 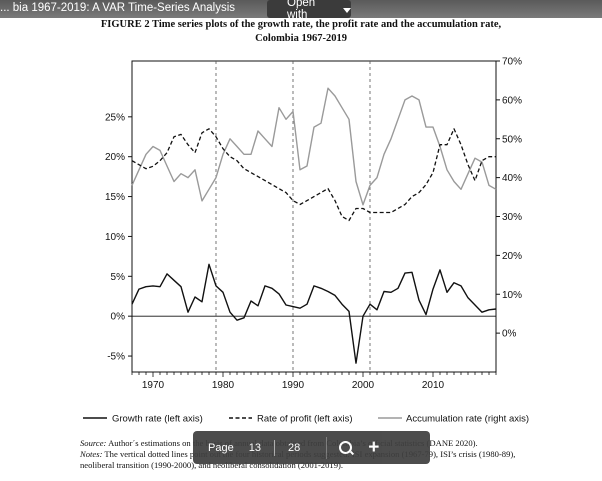 What do you see at coordinates (313, 175) in the screenshot?
I see `series-line-dashed` at bounding box center [313, 175].